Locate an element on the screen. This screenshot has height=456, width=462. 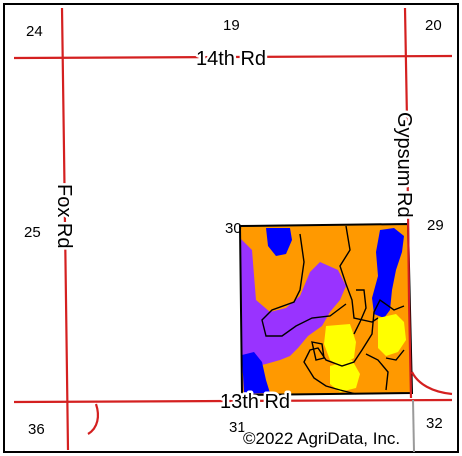
section-line-gray is located at coordinates (413, 426).